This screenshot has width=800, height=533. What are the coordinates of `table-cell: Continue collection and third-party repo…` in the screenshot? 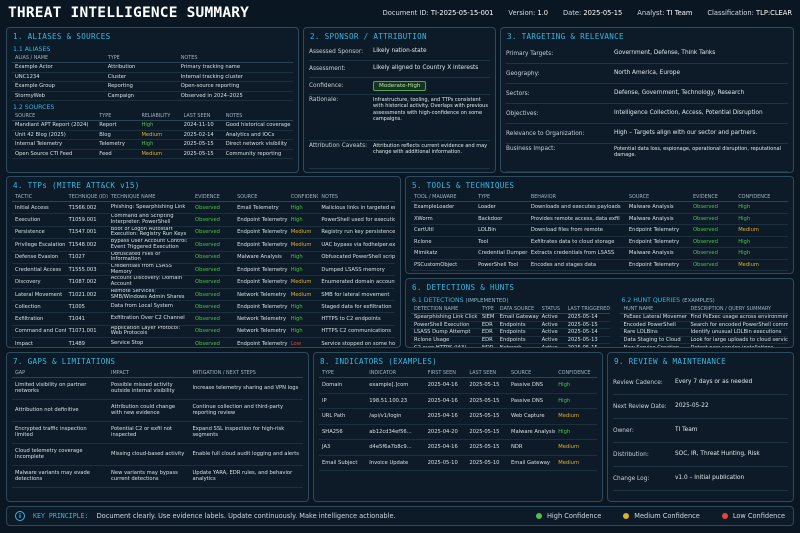 It's located at (246, 410).